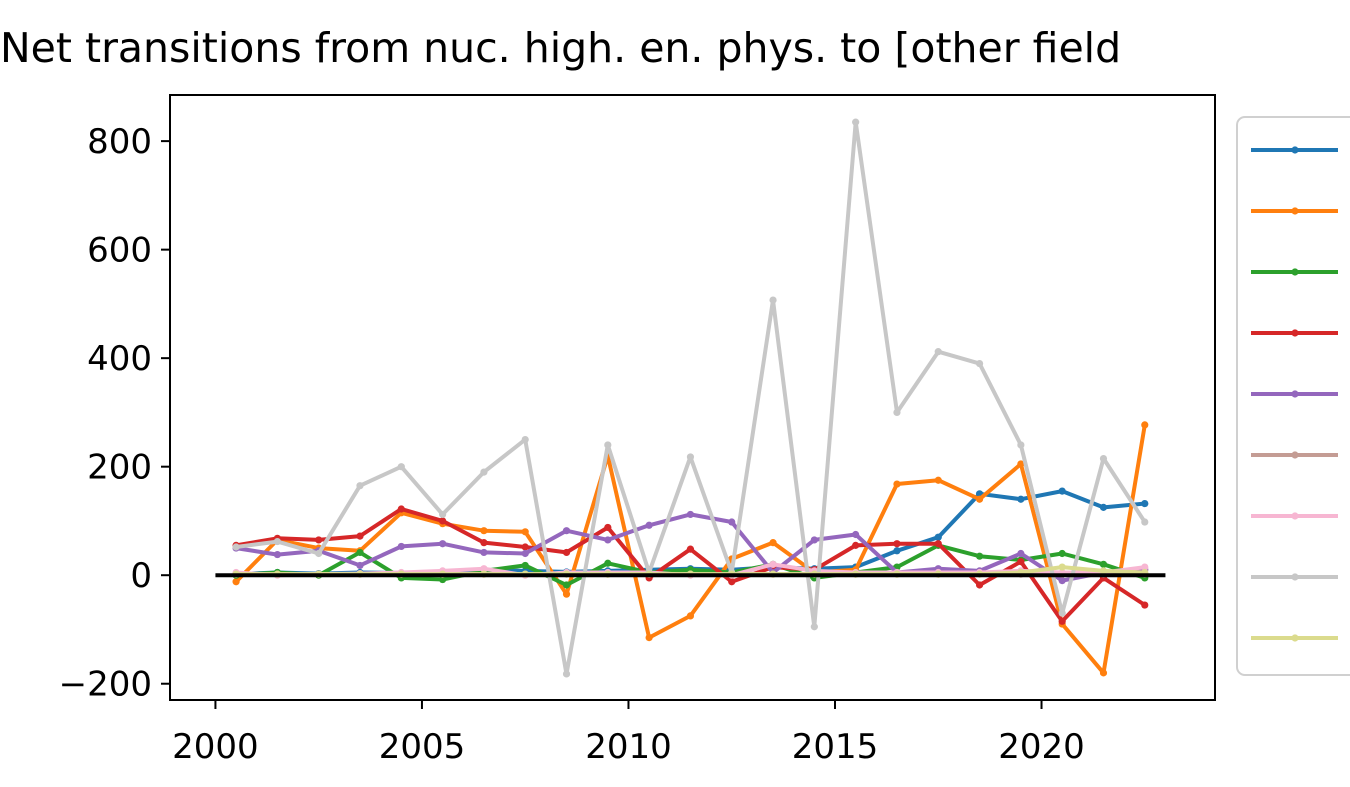 This screenshot has width=1350, height=787. Describe the element at coordinates (114, 413) in the screenshot. I see `y-axis: −200 0 200 400 600 800` at that location.